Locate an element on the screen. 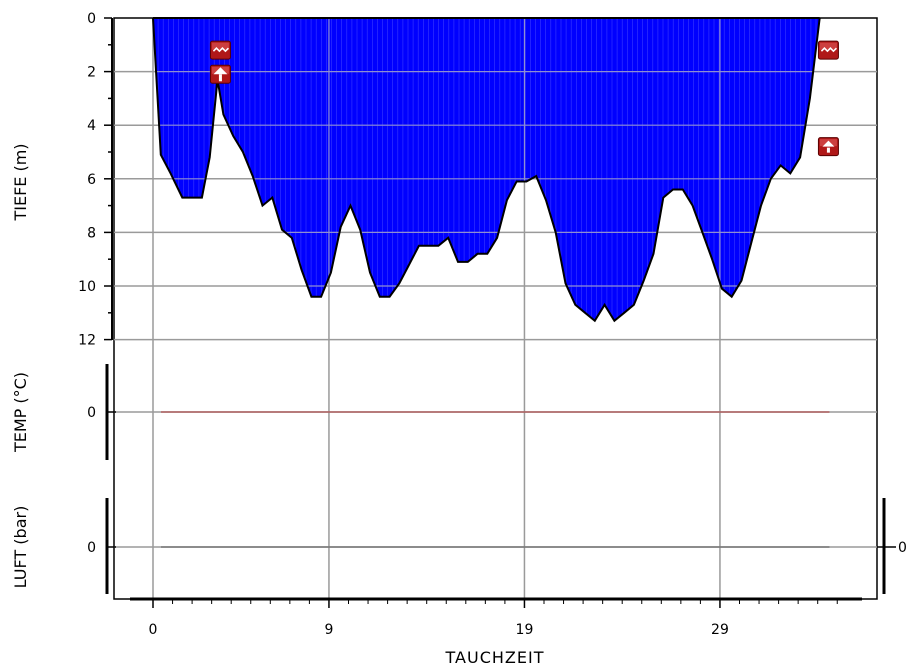 This screenshot has width=906, height=668. x-tick-label: 0 is located at coordinates (153, 630).